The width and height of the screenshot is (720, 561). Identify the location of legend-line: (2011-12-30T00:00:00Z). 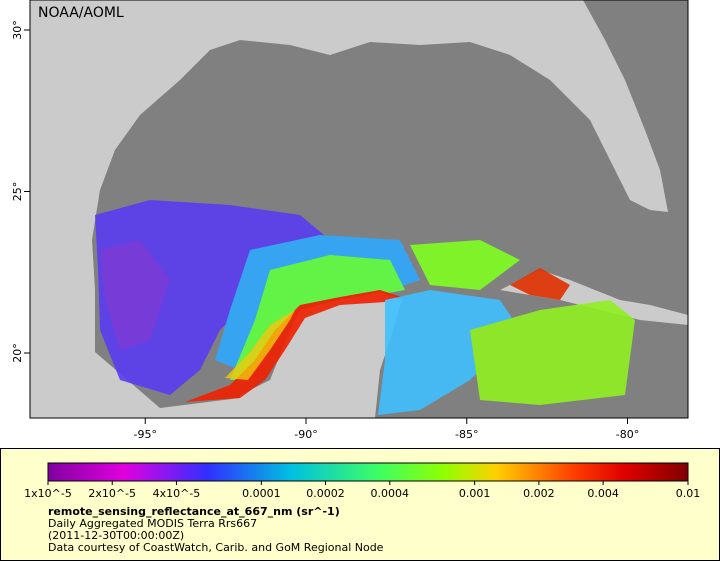
(116, 535).